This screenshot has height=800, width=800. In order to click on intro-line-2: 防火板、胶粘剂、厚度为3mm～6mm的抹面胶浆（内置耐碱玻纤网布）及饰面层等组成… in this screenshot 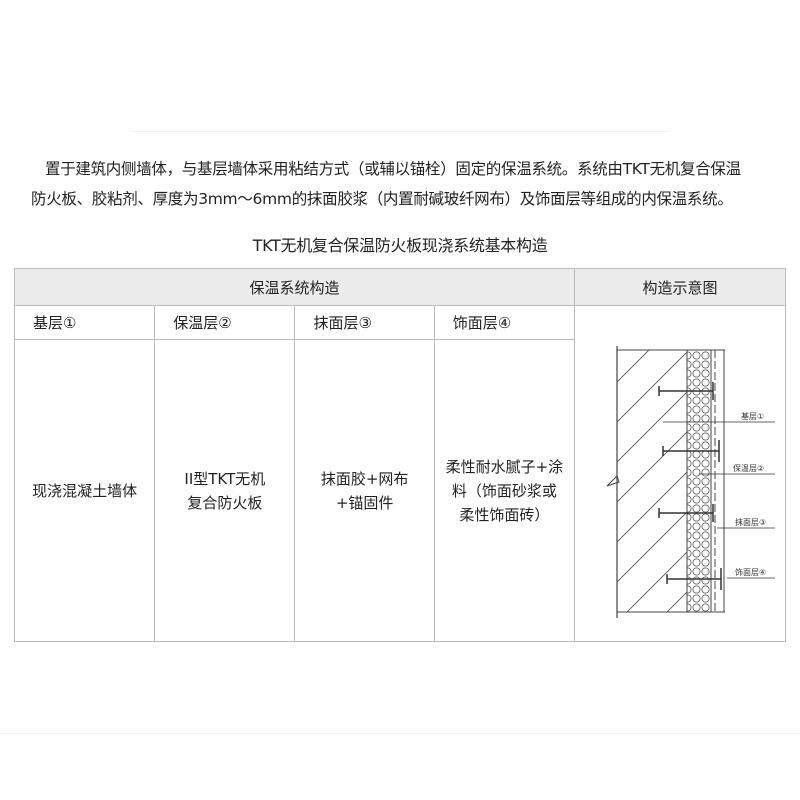, I will do `click(382, 199)`.